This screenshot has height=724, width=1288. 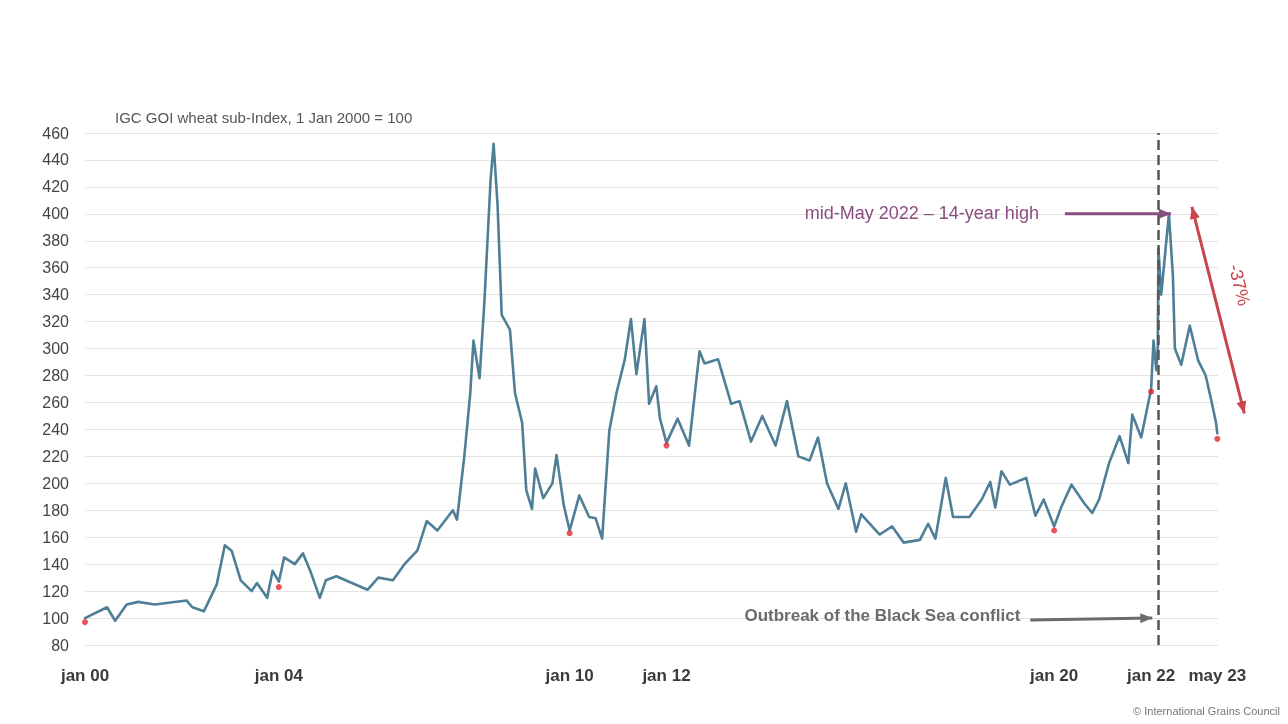 I want to click on y-tick-label: 160, so click(x=56, y=537).